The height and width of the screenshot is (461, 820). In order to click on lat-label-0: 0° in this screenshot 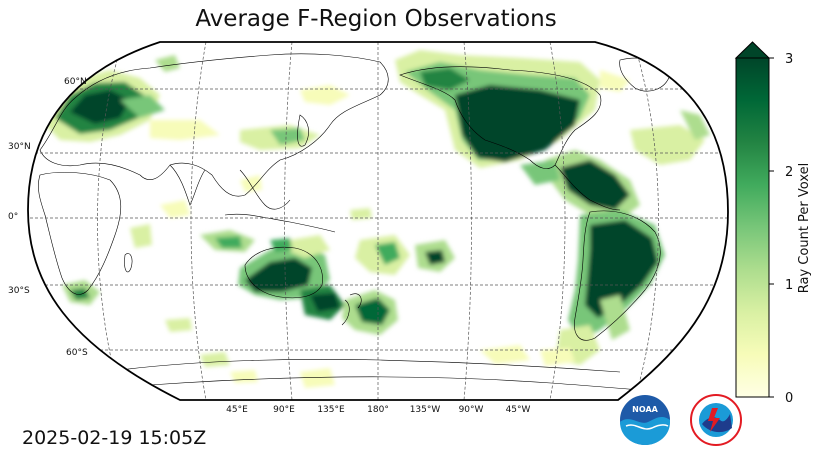, I will do `click(13, 217)`.